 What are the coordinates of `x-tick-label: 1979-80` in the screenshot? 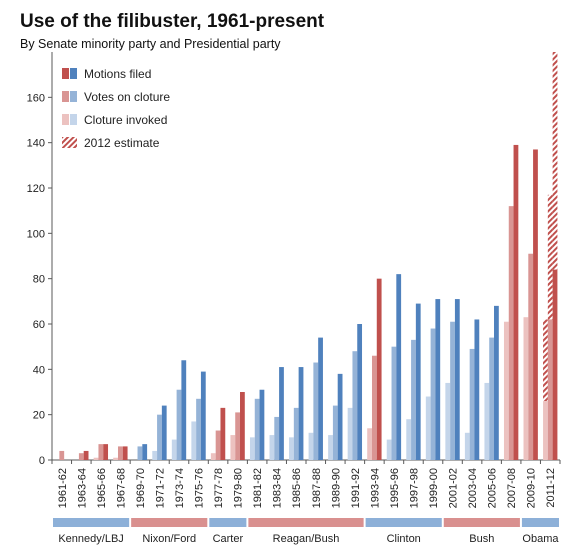 It's located at (239, 488).